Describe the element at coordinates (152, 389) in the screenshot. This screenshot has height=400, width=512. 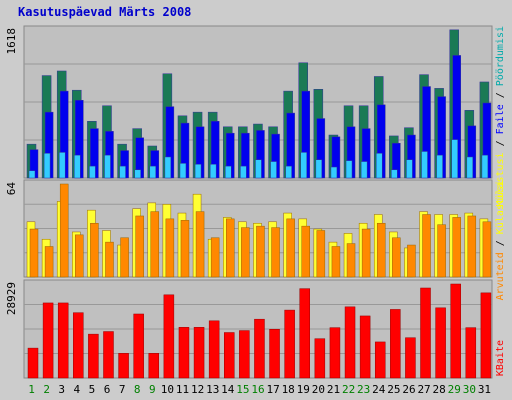
I see `day-label-9: 9` at that location.